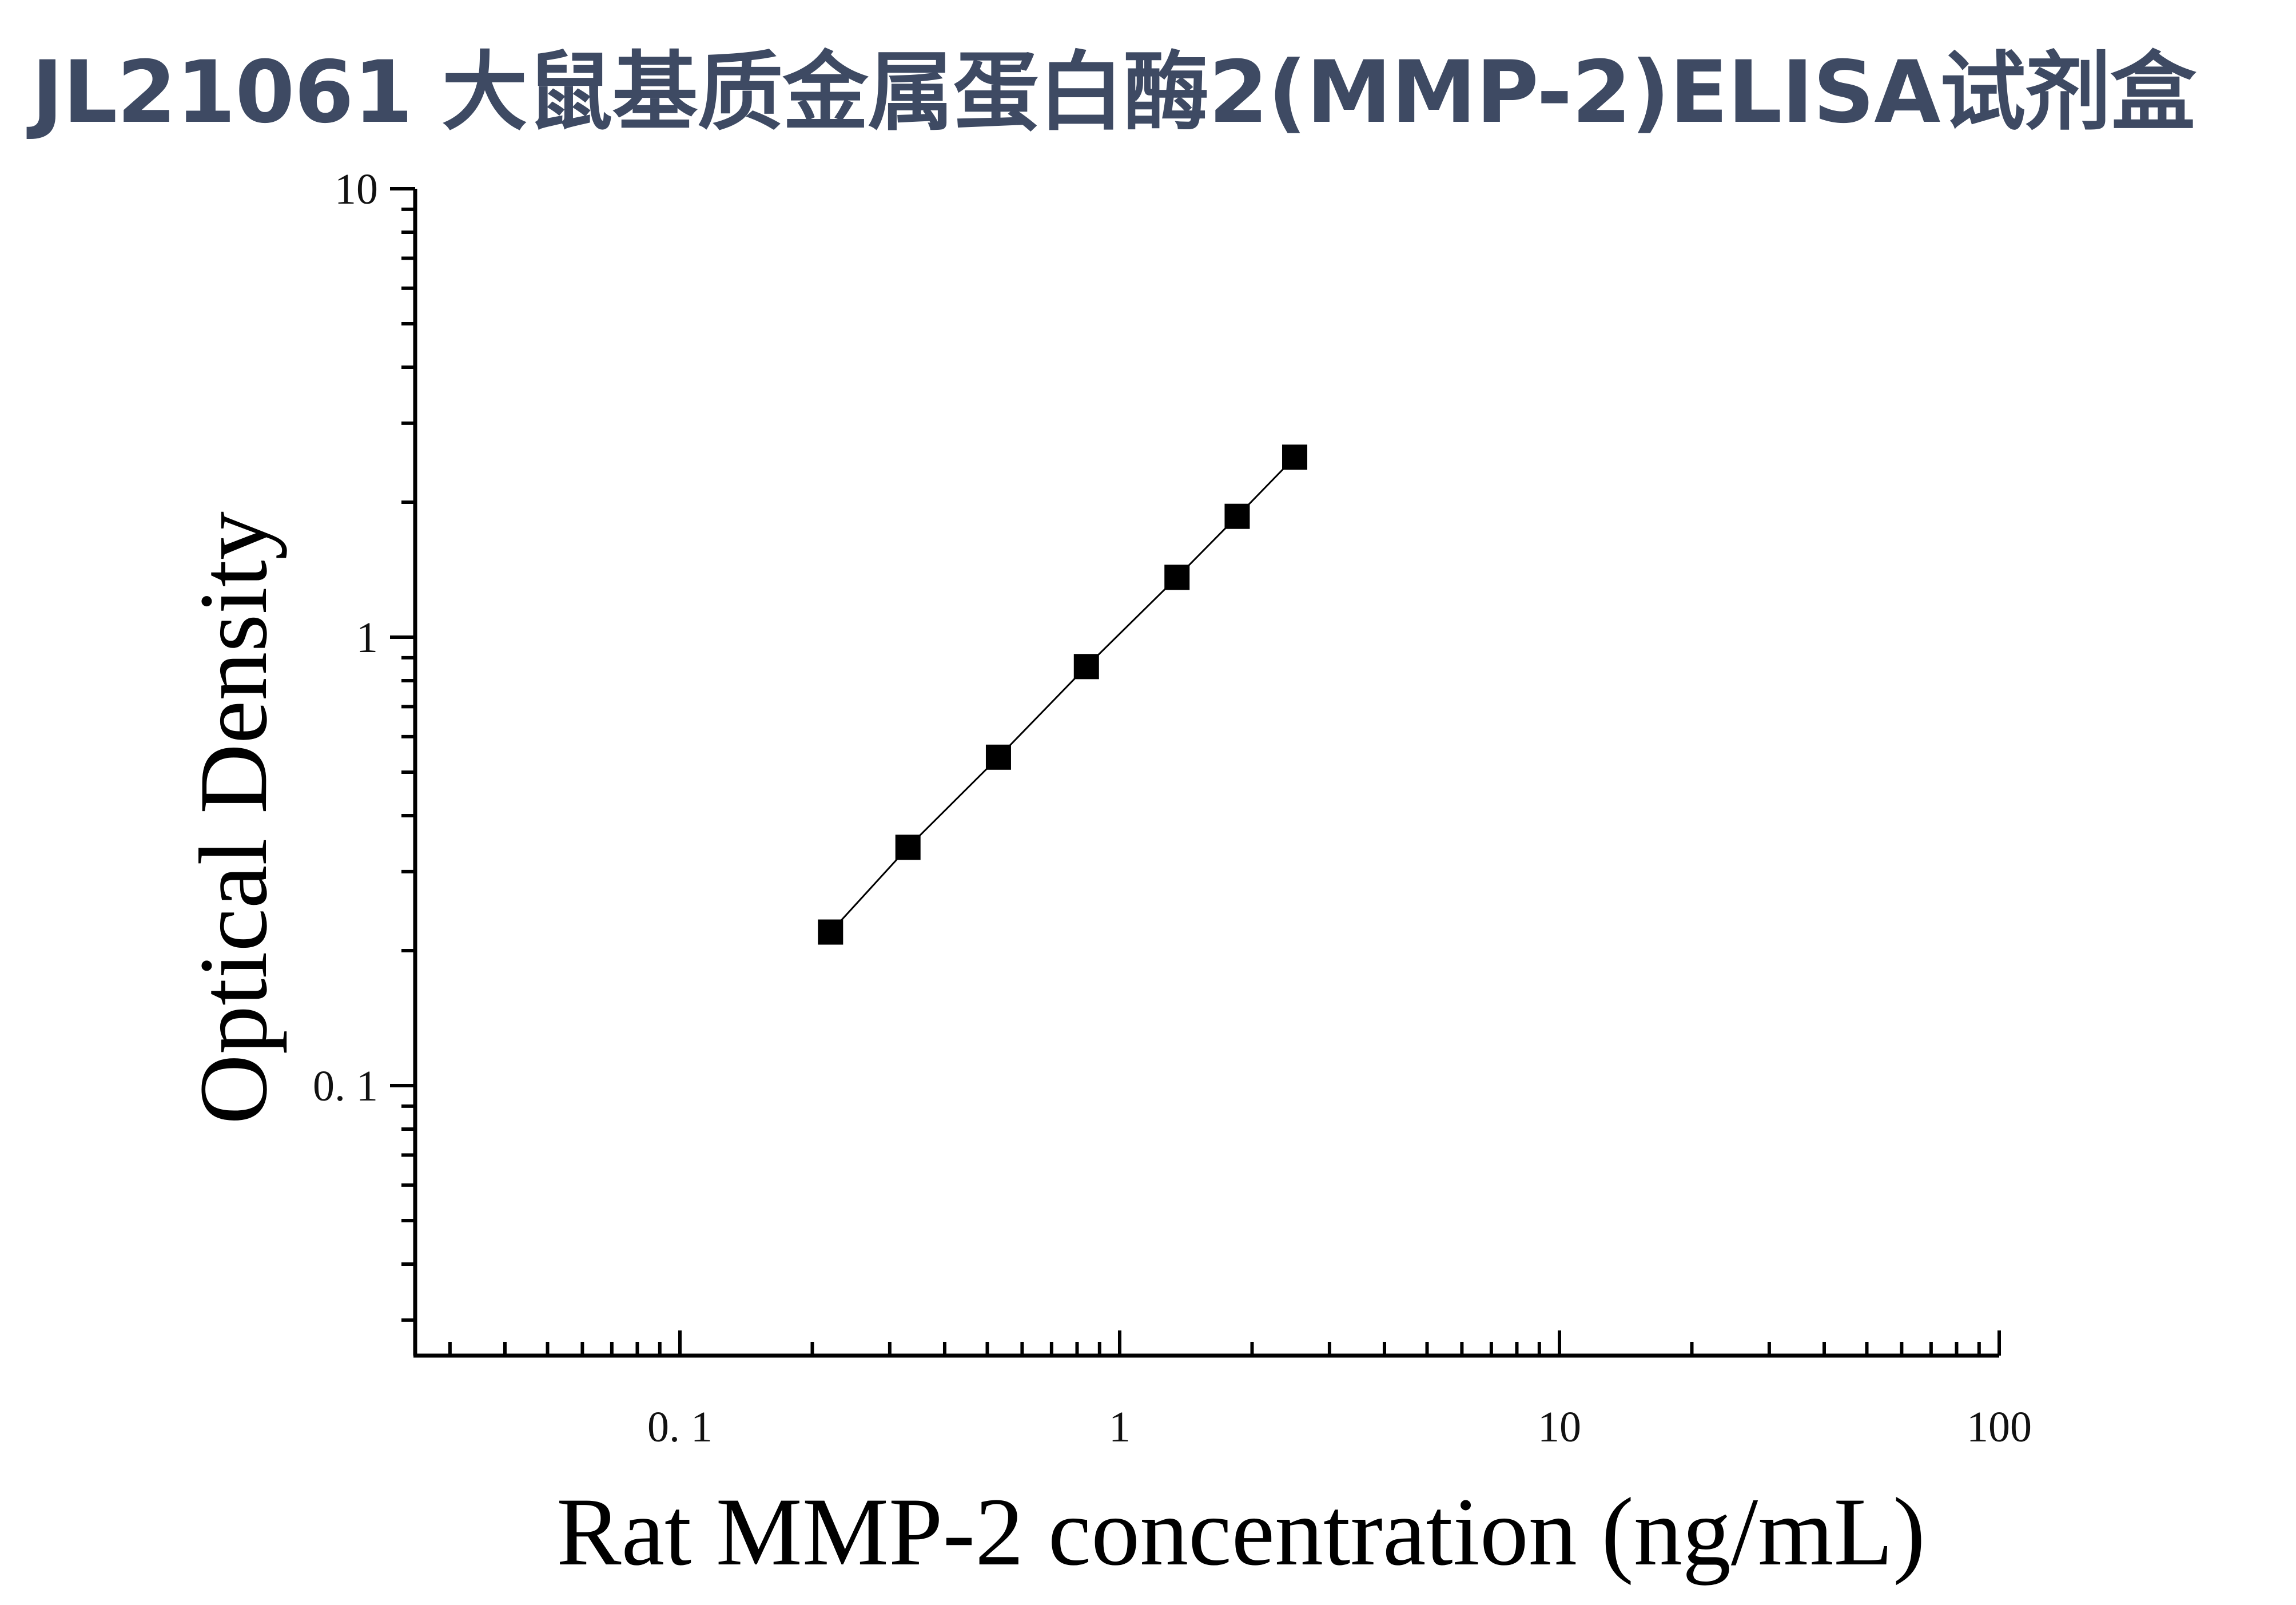 The image size is (2296, 1605). Describe the element at coordinates (1559, 1427) in the screenshot. I see `x-tick-label: 10` at that location.